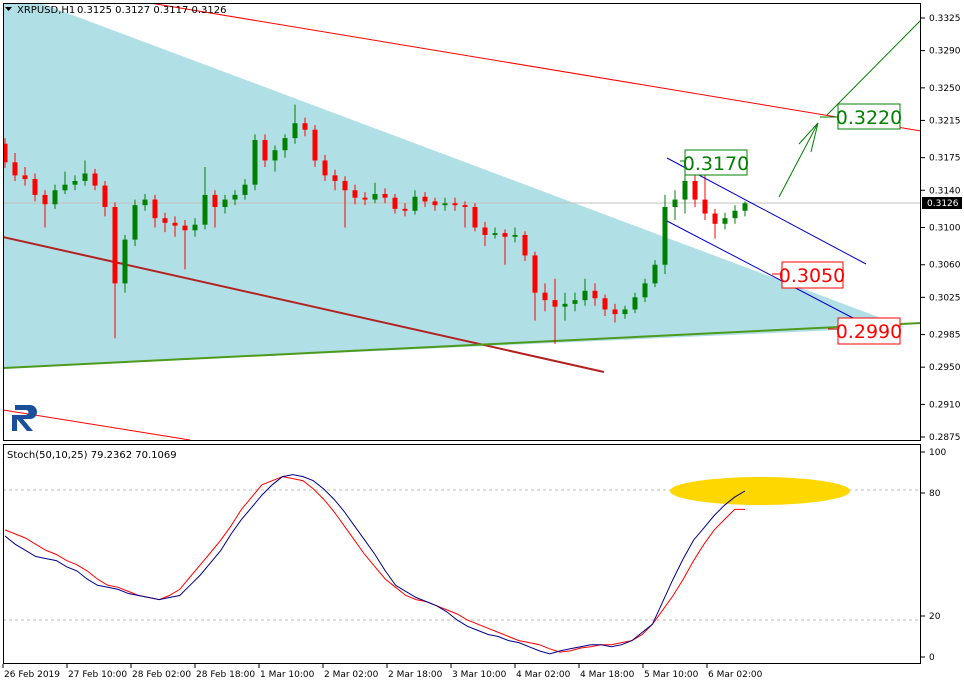 Image resolution: width=964 pixels, height=684 pixels. What do you see at coordinates (933, 555) in the screenshot?
I see `stoch-axis: 100 80 20 0` at bounding box center [933, 555].